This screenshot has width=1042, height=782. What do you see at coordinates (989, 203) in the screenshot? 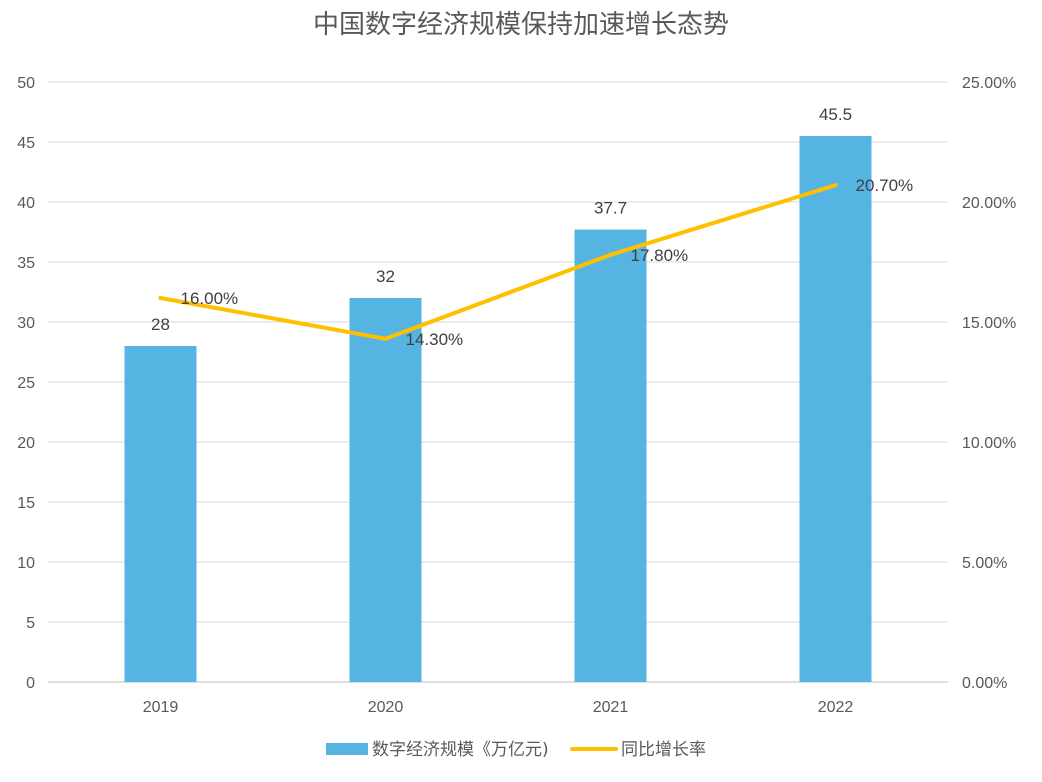
I see `right-tick-label: 20.00%` at bounding box center [989, 203].